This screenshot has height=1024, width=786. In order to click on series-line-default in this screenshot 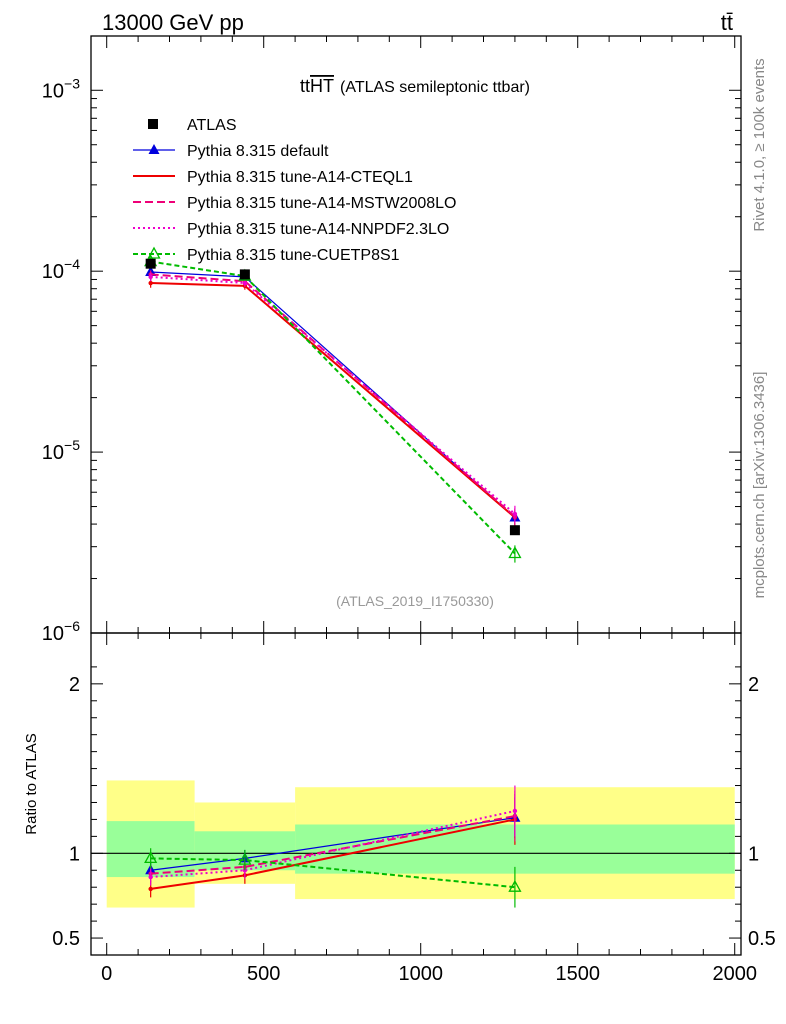, I will do `click(333, 394)`.